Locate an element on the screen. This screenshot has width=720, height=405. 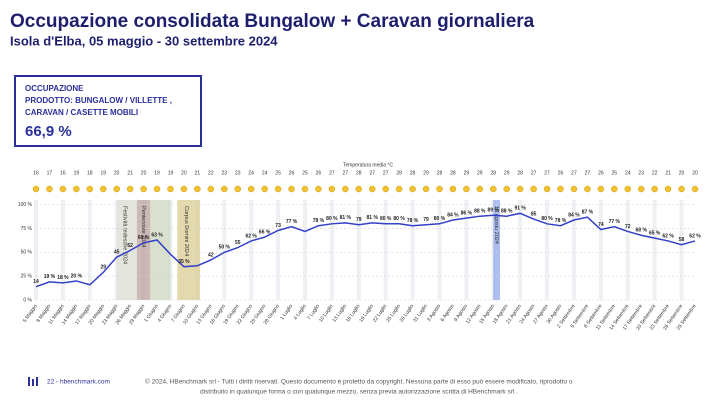
data-label: 63 % is located at coordinates (157, 235).